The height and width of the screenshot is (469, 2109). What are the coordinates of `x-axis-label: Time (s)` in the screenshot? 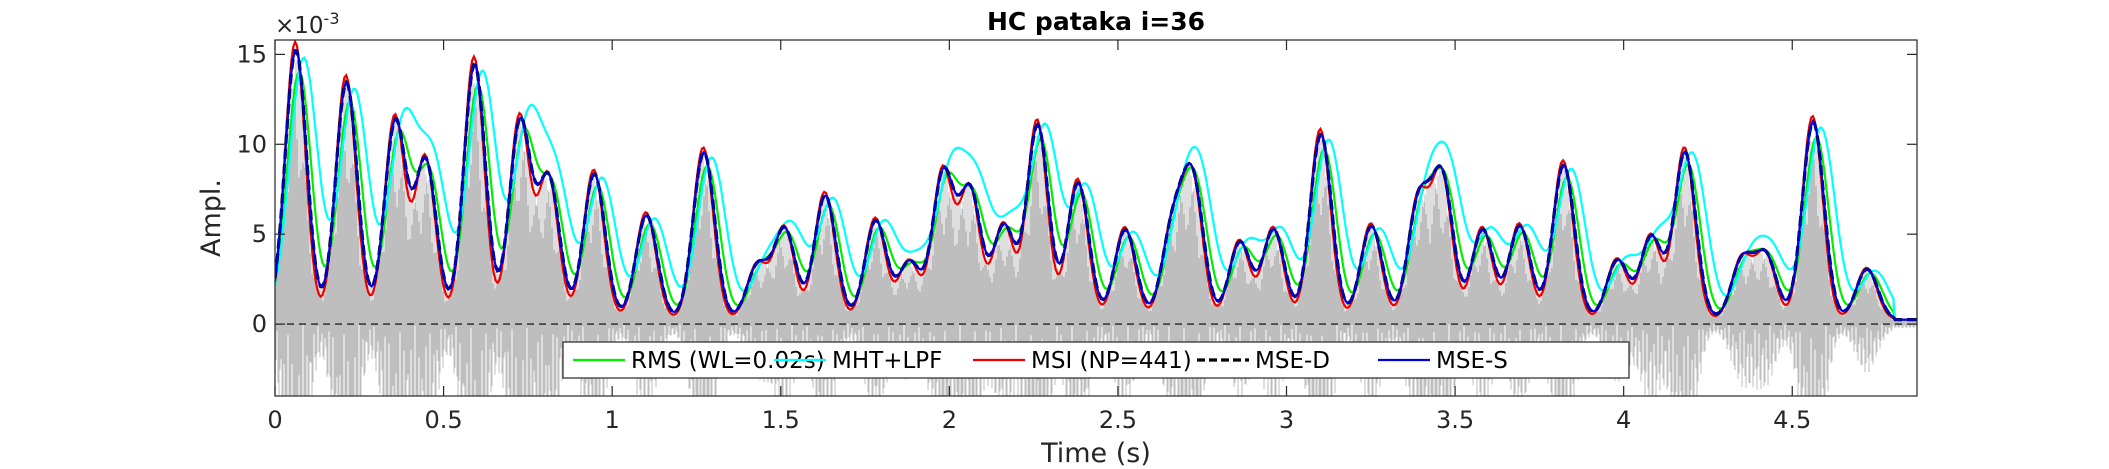 It's located at (1095, 453).